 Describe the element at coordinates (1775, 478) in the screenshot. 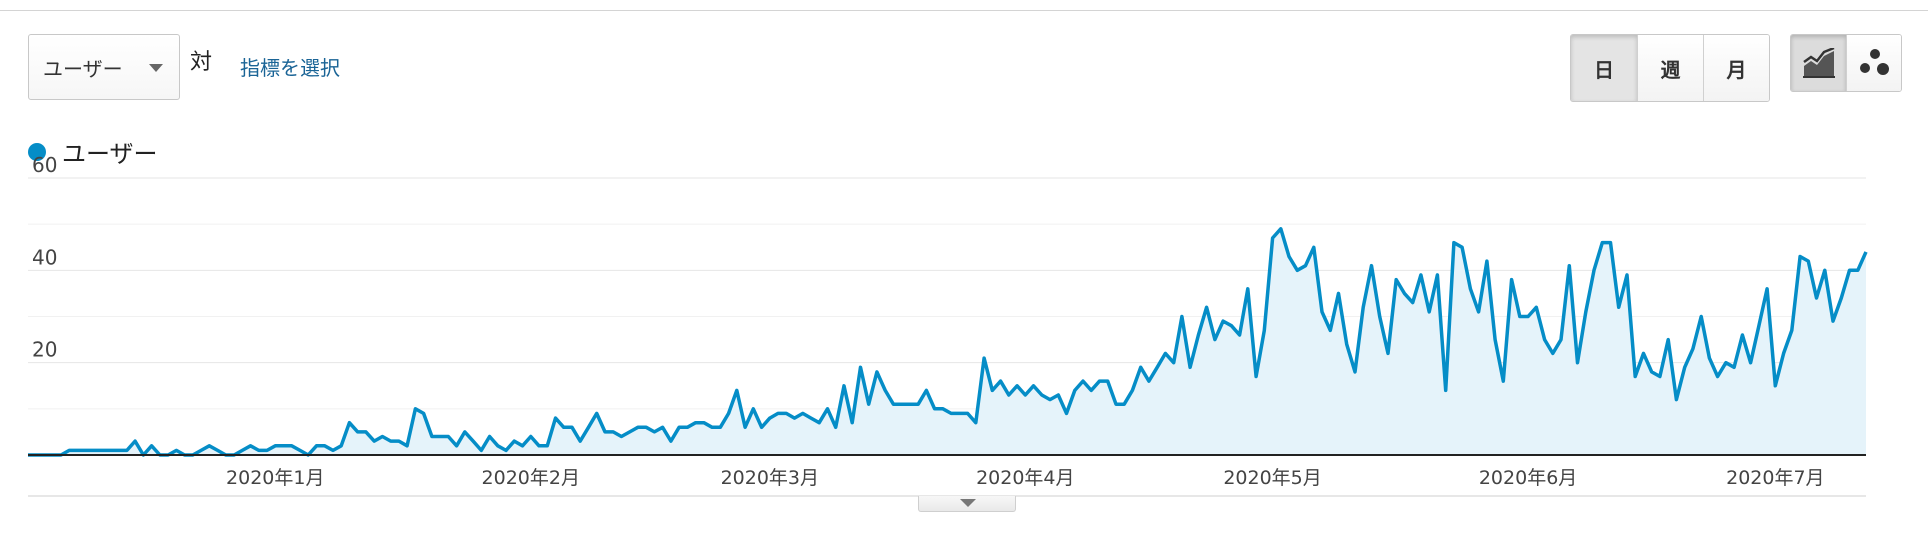

I see `x-tick-label: 2020年7月` at that location.